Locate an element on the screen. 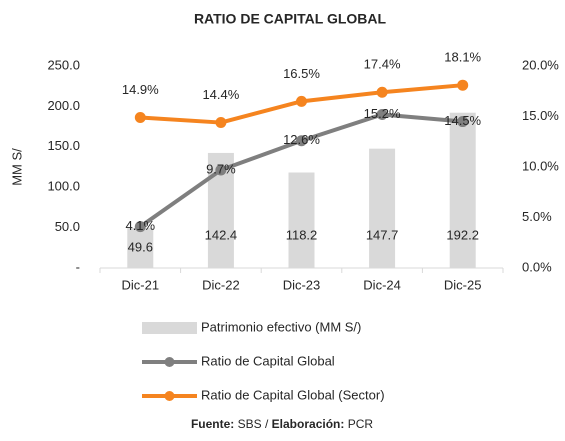  y2-tick-label: 20.0% is located at coordinates (540, 64).